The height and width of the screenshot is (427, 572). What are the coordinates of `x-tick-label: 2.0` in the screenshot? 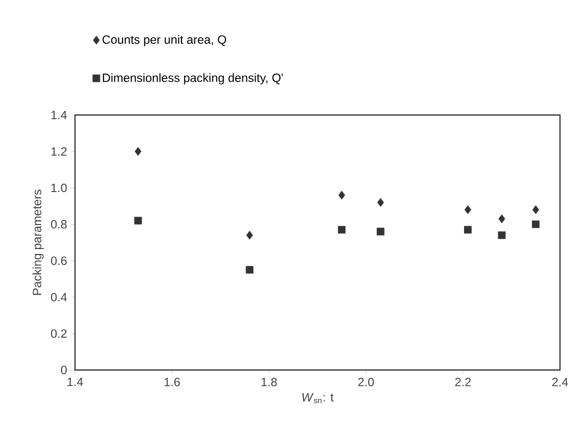 It's located at (366, 382).